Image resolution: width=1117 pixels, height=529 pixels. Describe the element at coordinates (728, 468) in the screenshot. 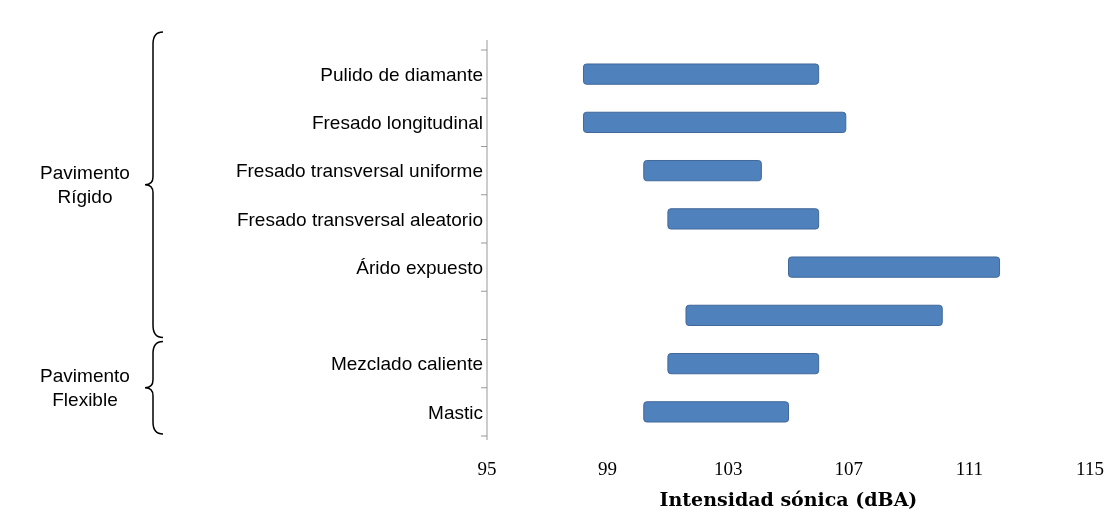

I see `x-tick-label: 103` at that location.